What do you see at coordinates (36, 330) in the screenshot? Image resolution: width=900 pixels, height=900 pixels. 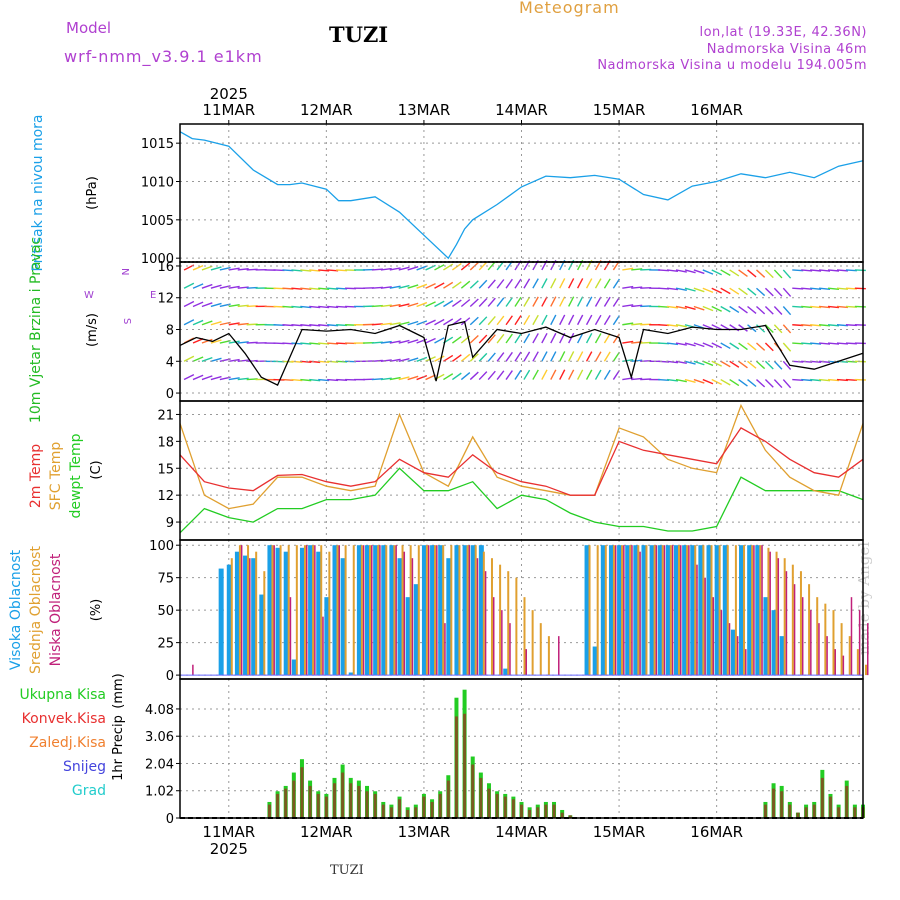 I see `wind-axis-title: 10m Vjetar Brzina i Pravac` at bounding box center [36, 330].